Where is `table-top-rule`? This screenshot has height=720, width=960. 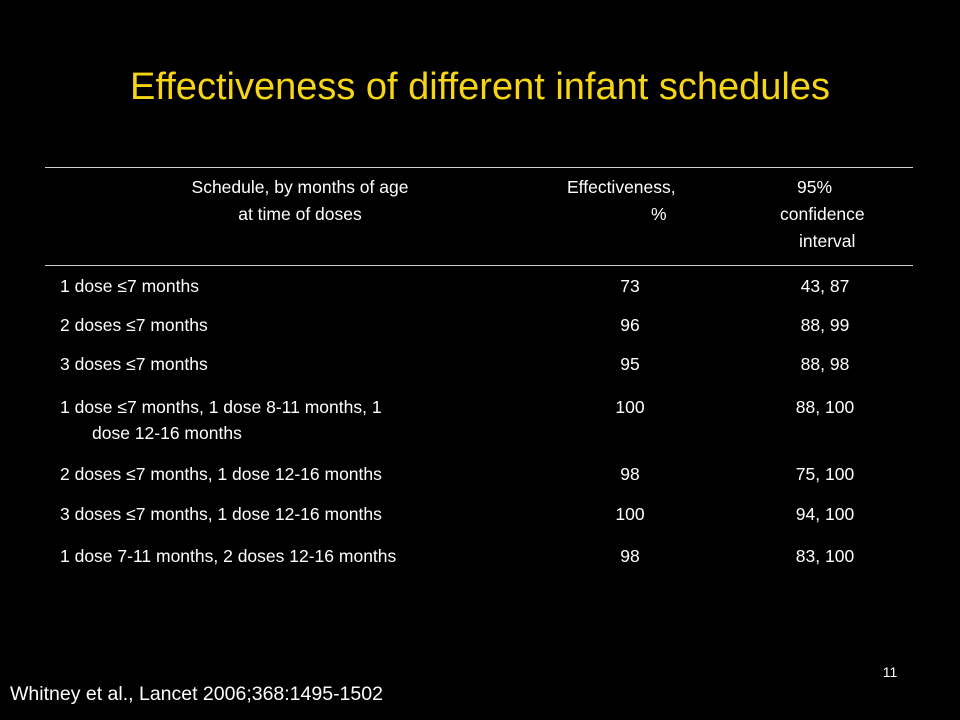
table-top-rule is located at coordinates (479, 167).